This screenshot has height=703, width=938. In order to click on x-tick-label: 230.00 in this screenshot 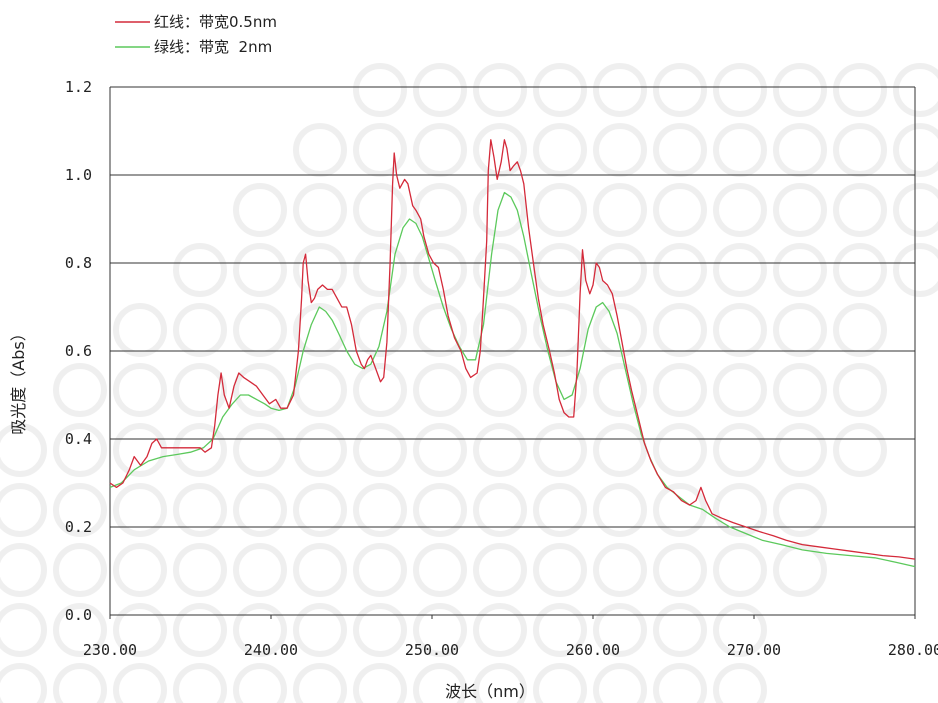, I will do `click(110, 650)`.